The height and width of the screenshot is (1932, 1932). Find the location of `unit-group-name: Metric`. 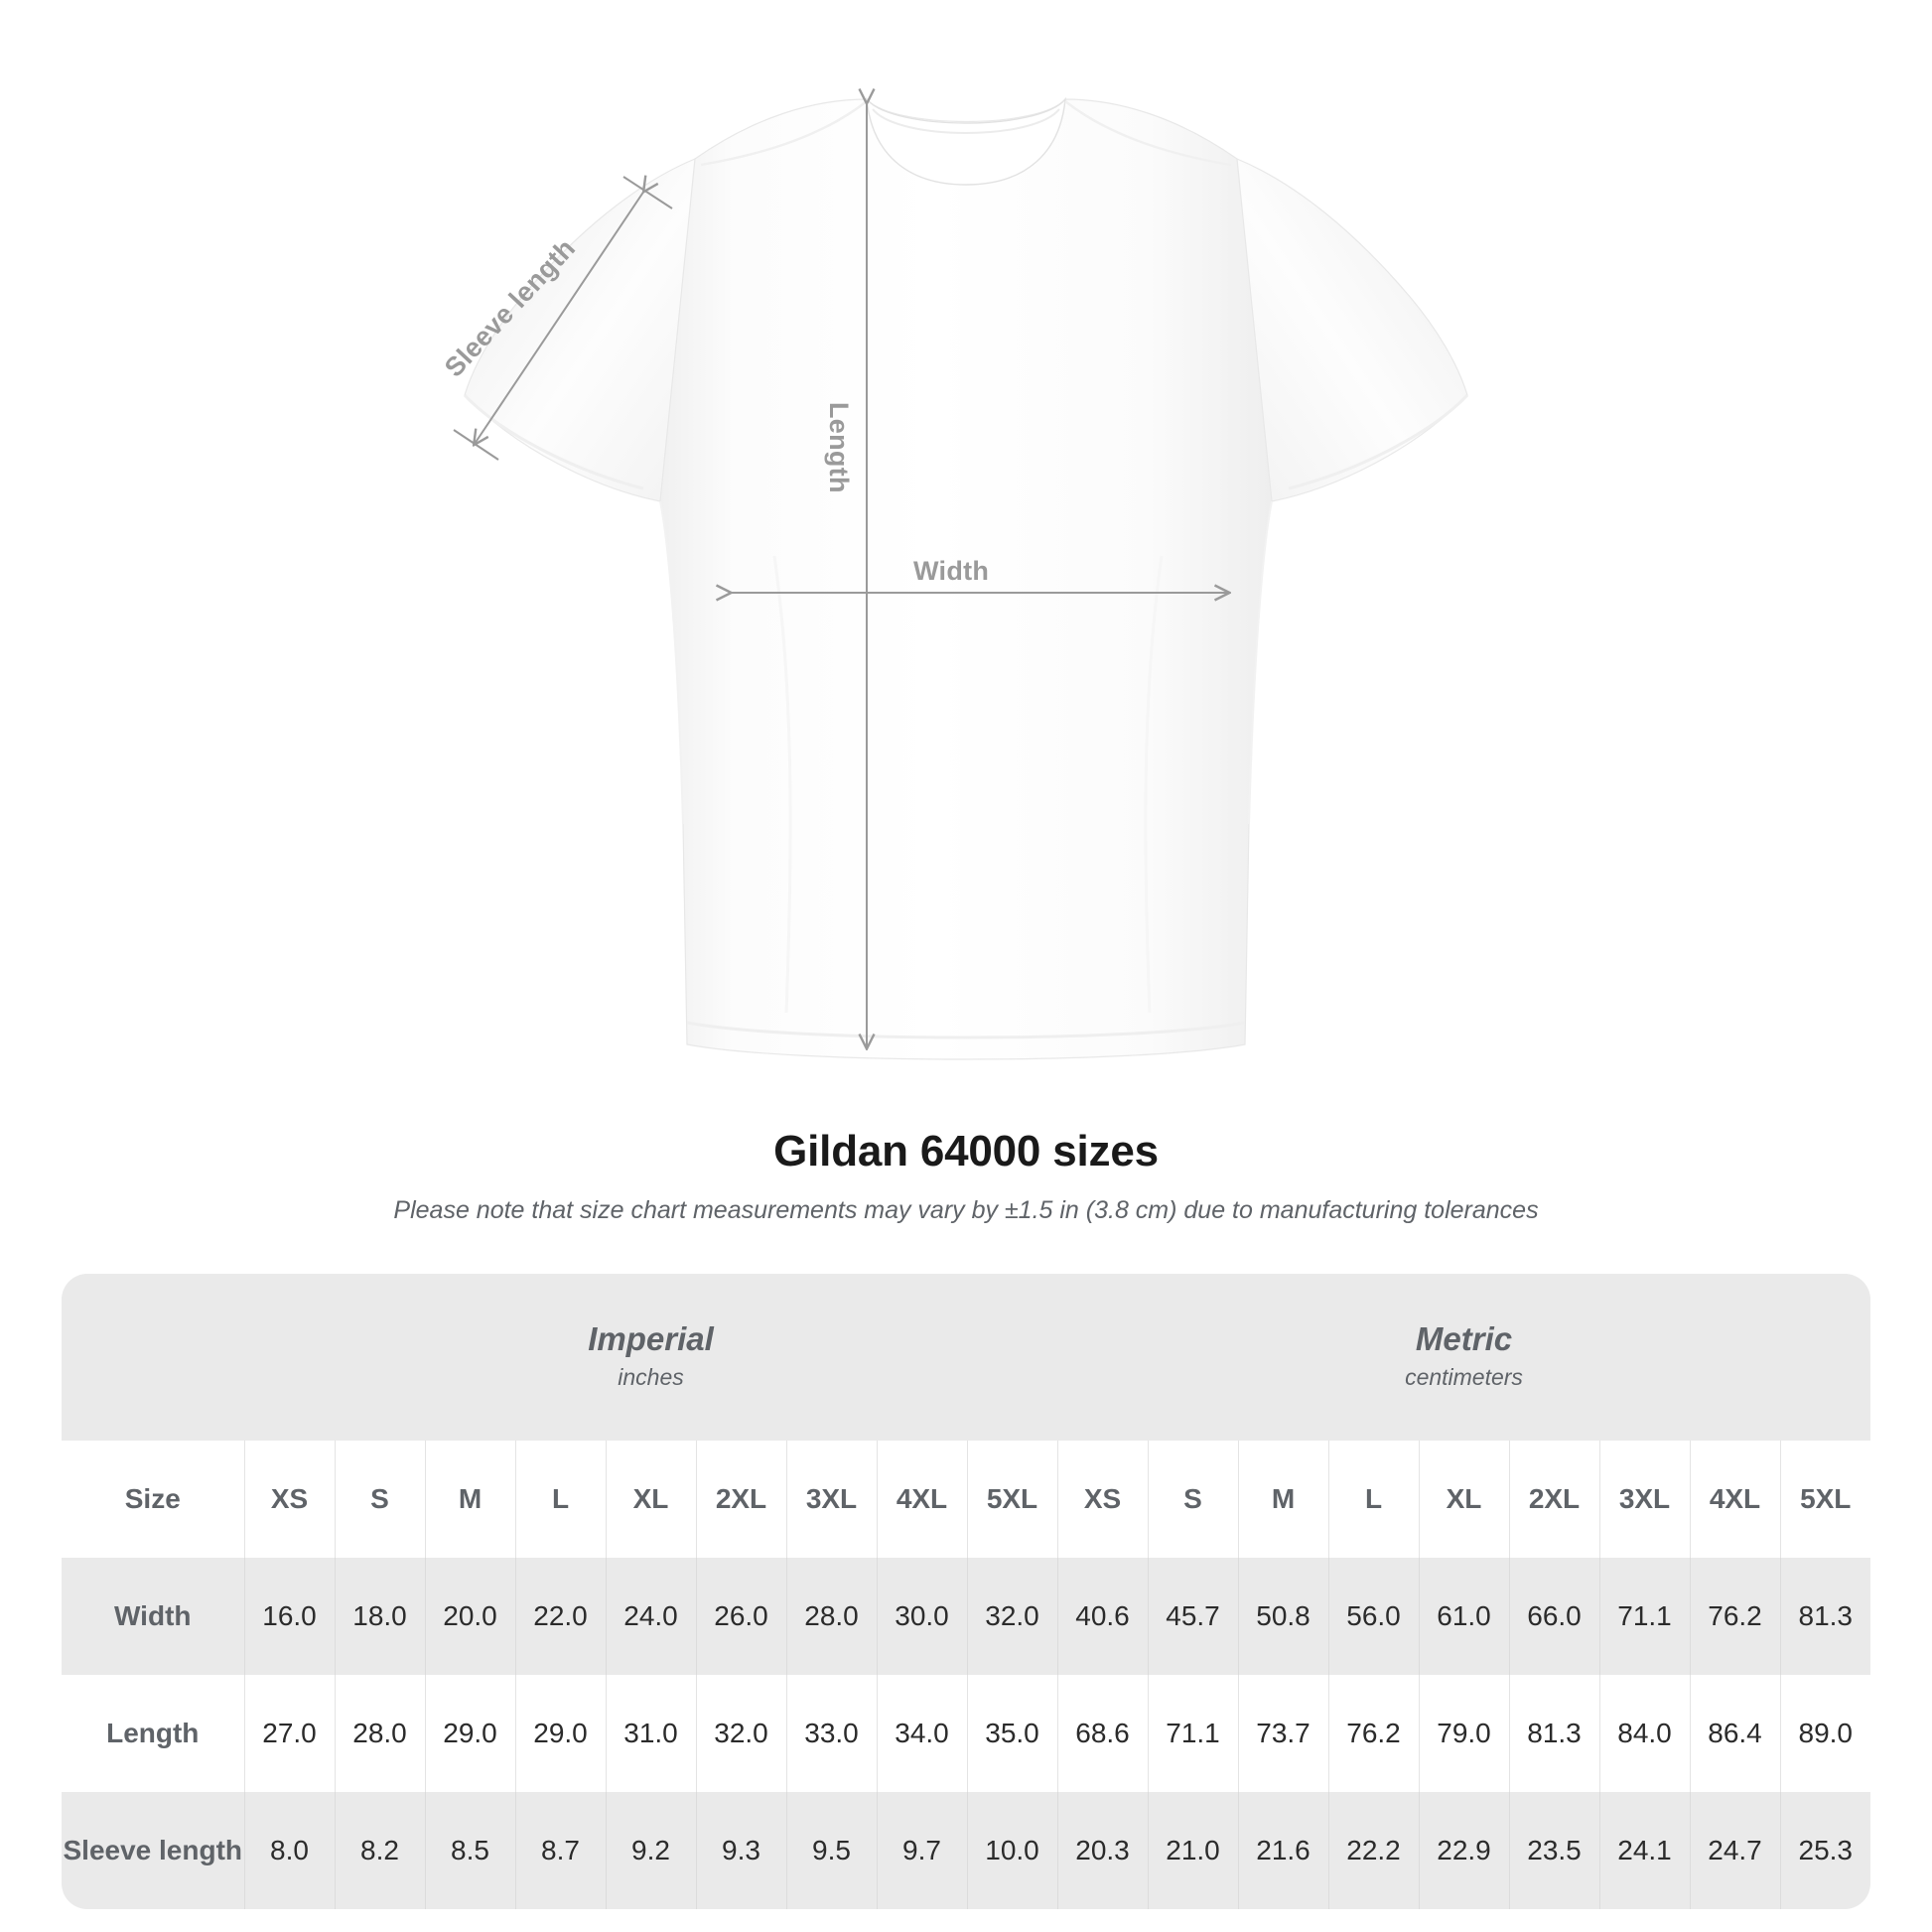

unit-group-name: Metric is located at coordinates (1464, 1338).